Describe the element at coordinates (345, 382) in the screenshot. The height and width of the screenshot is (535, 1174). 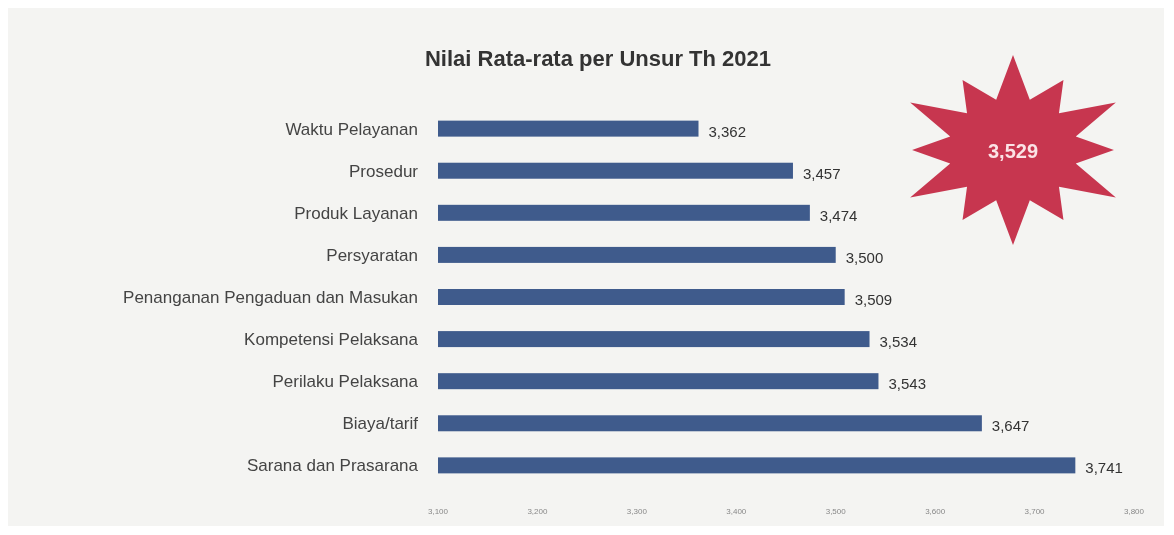
I see `y-tick-label: Perilaku Pelaksana` at that location.